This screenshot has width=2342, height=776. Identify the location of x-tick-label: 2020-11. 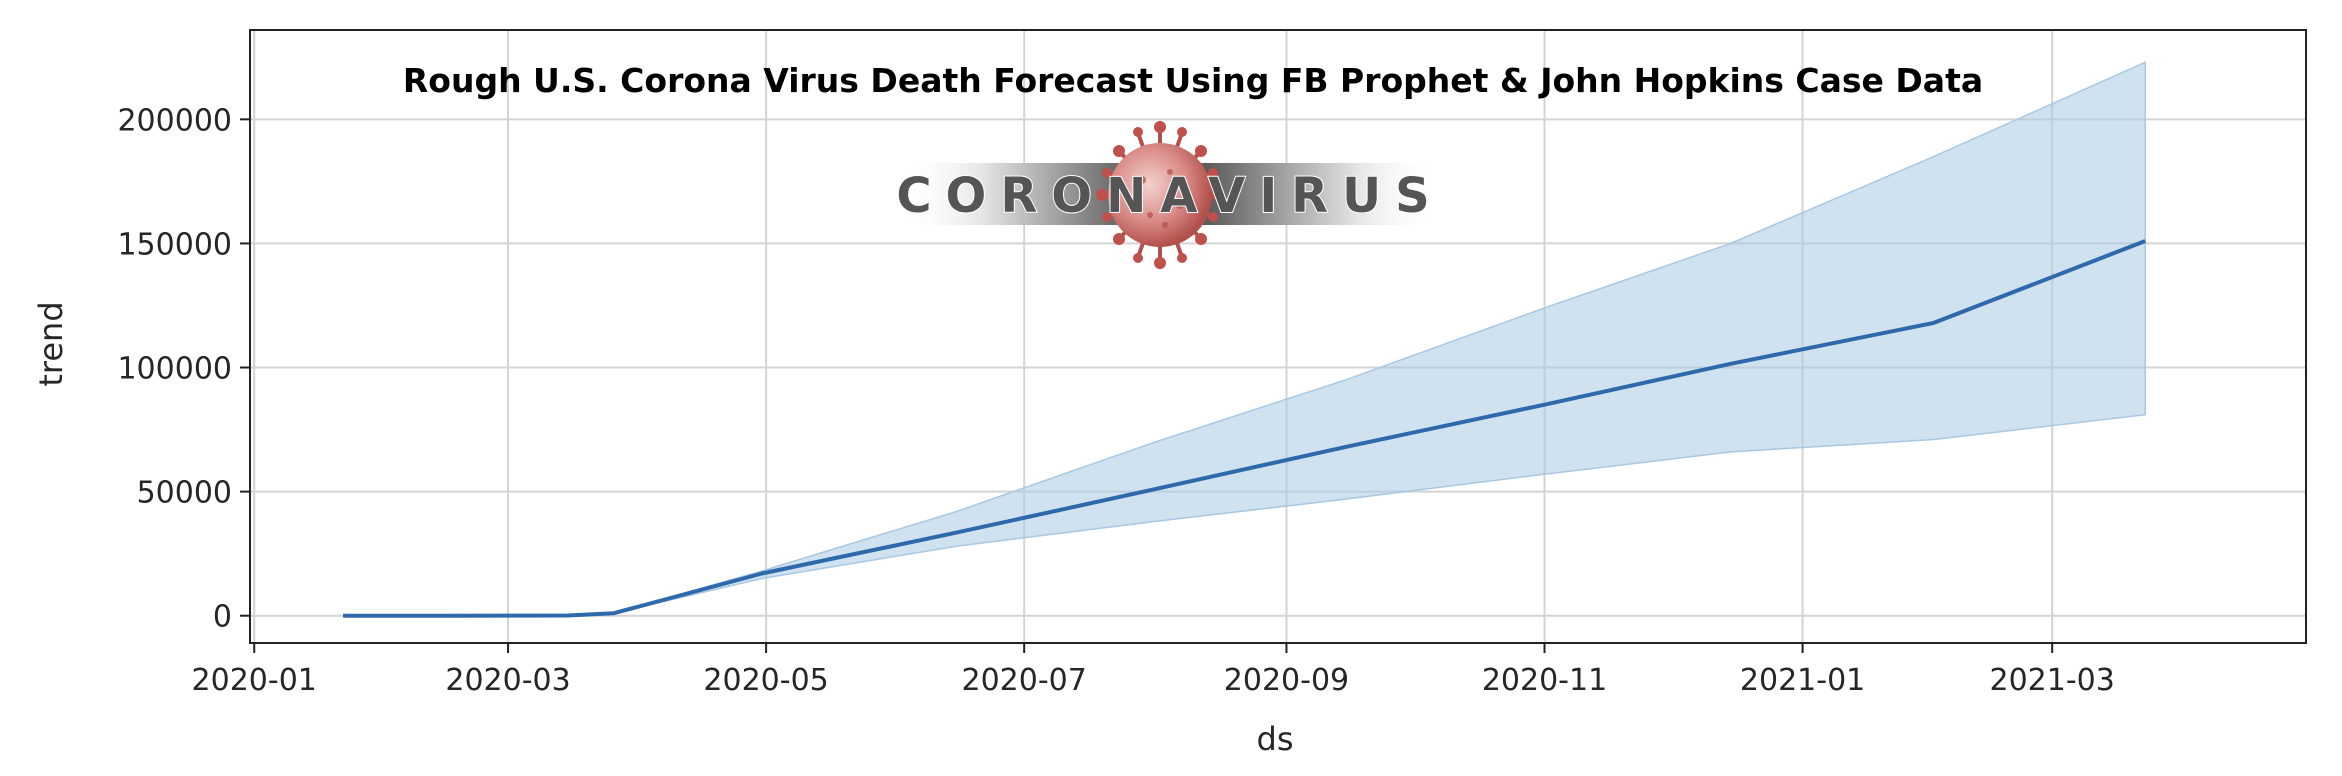
(1544, 680).